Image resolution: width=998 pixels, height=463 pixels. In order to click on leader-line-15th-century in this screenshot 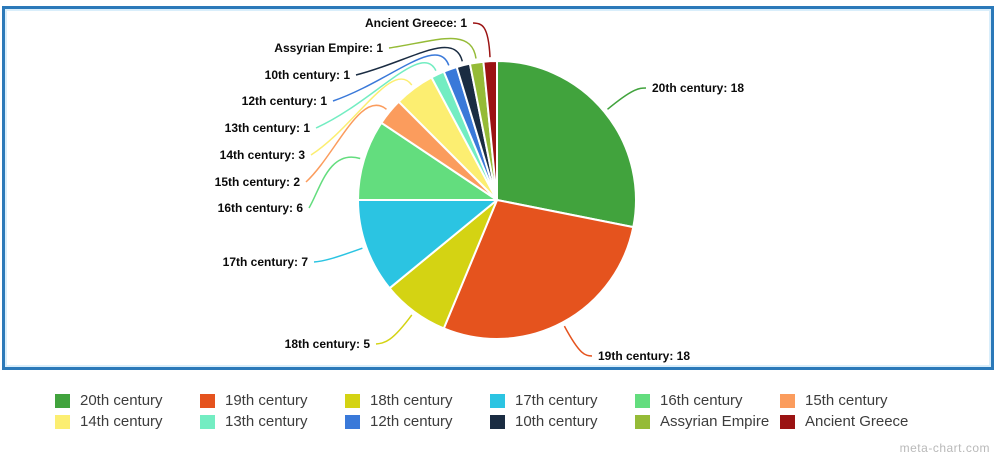, I will do `click(346, 143)`.